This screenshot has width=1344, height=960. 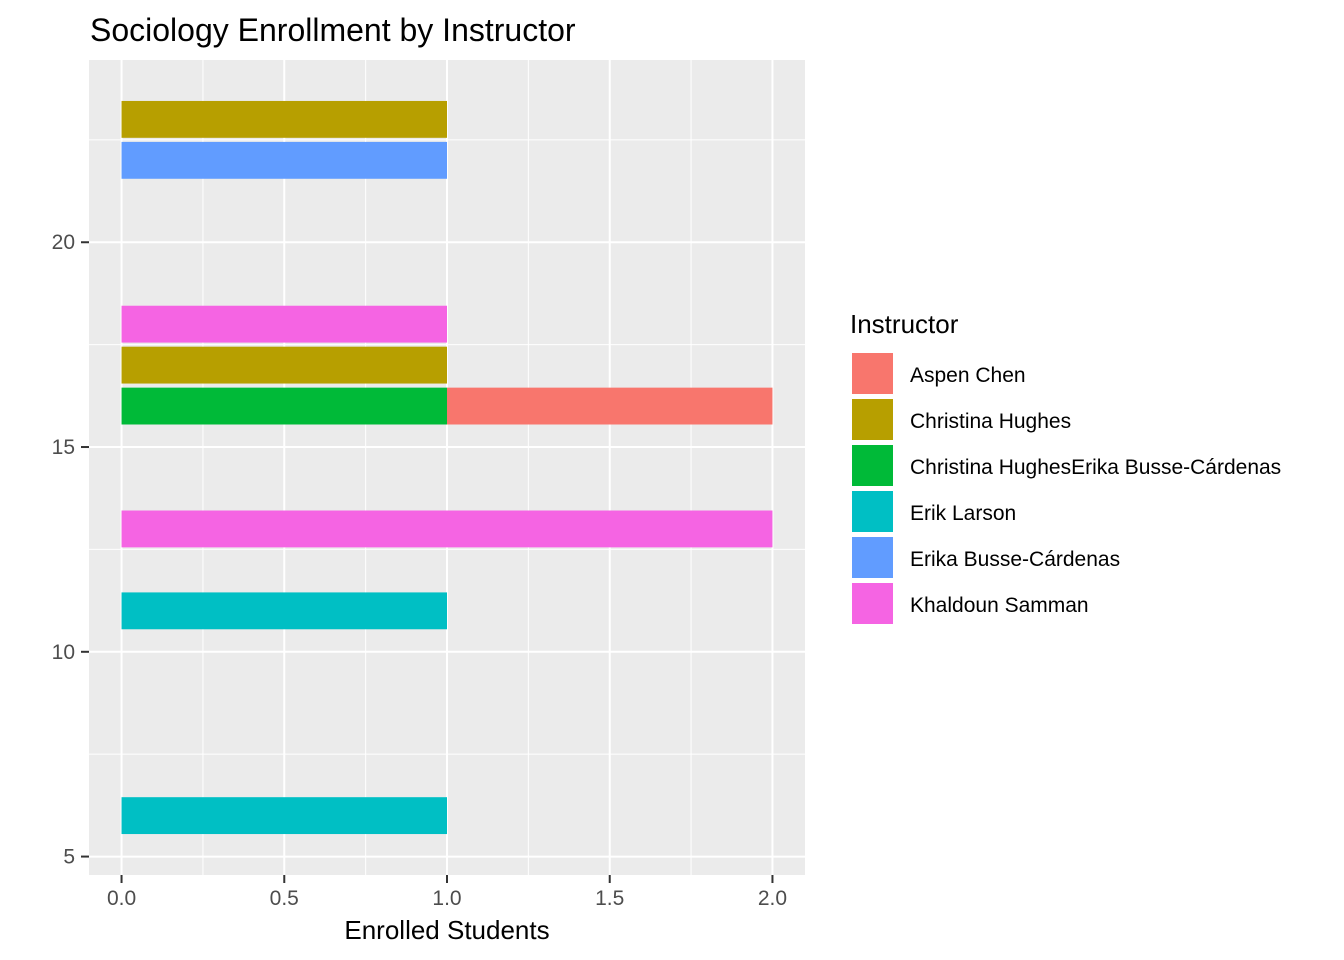 I want to click on x-tick-label: 1.0, so click(x=446, y=898).